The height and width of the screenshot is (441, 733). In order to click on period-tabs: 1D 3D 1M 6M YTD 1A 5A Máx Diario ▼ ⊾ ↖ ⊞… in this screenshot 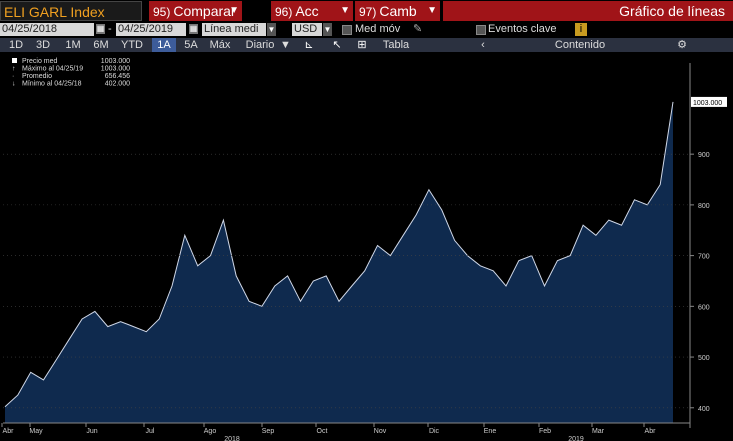, I will do `click(366, 45)`.